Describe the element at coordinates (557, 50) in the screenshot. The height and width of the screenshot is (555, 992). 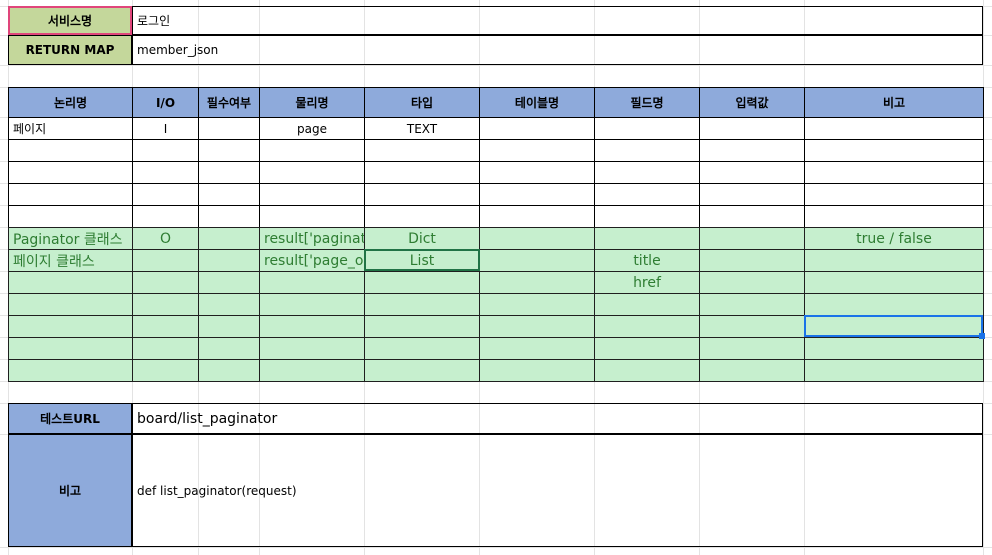
I see `return-map-value: member_json` at that location.